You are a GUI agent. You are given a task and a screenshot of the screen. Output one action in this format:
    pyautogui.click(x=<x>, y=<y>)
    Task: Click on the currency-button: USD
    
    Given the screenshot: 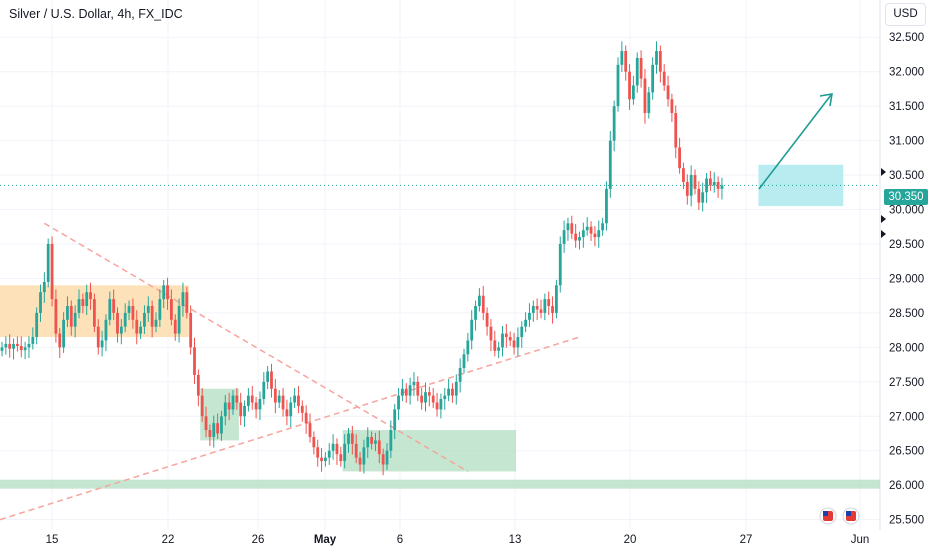 What is the action you would take?
    pyautogui.click(x=905, y=14)
    